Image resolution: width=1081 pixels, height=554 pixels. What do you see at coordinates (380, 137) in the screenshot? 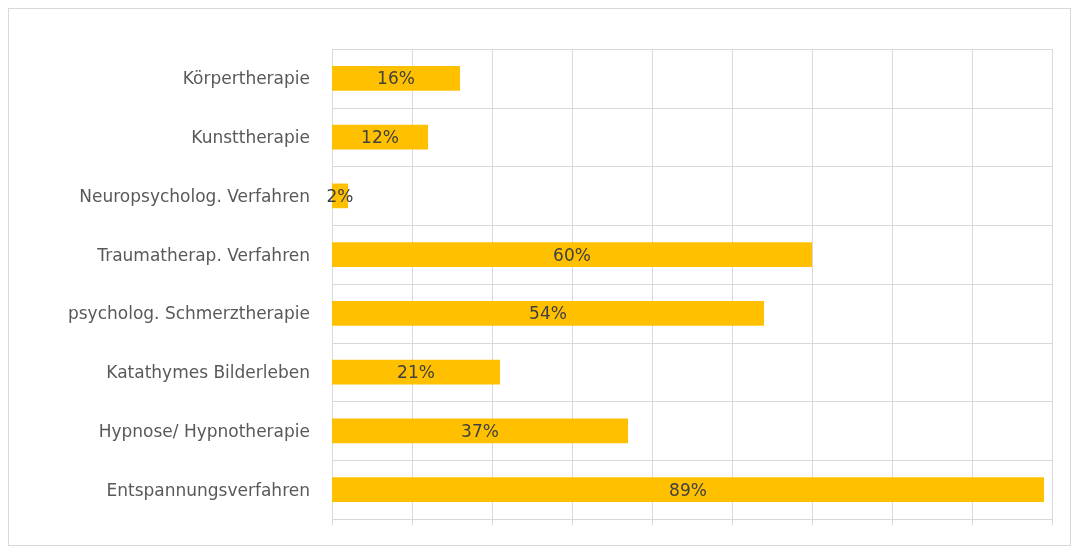
I see `data-label: 12%` at bounding box center [380, 137].